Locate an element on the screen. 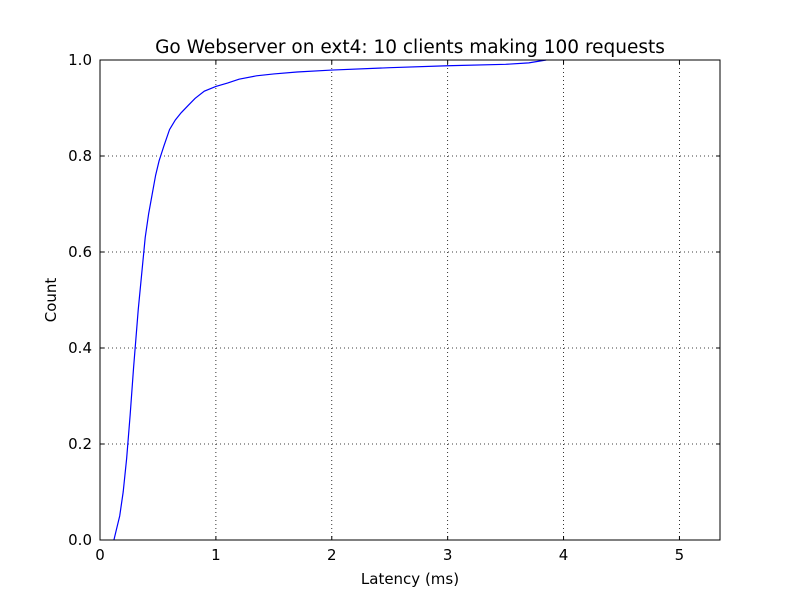 The height and width of the screenshot is (600, 800). x-axis-label: Latency (ms) is located at coordinates (410, 579).